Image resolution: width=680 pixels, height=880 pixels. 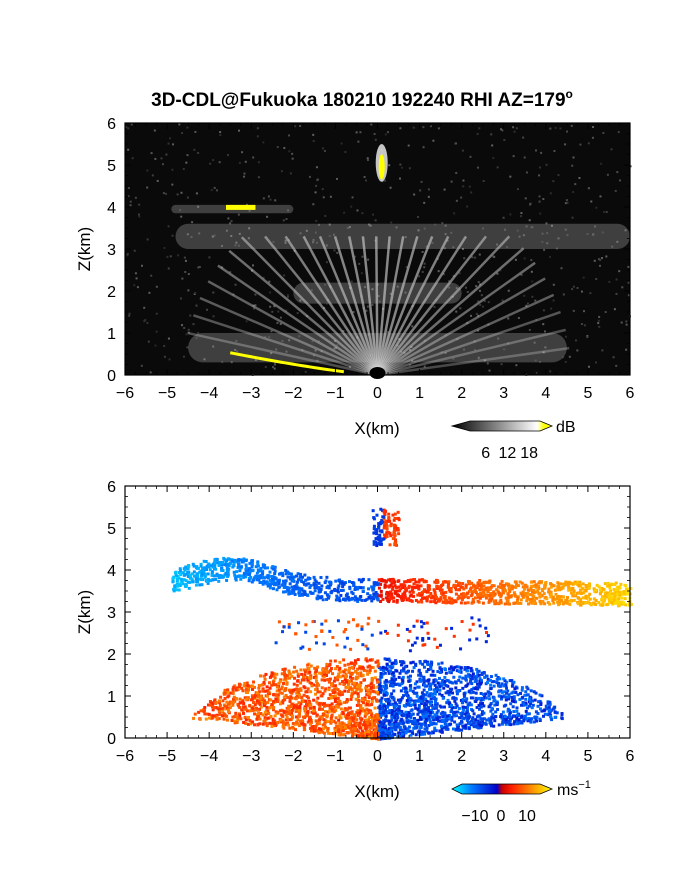 I want to click on reflectivity-x-tick-label: −5, so click(x=167, y=393).